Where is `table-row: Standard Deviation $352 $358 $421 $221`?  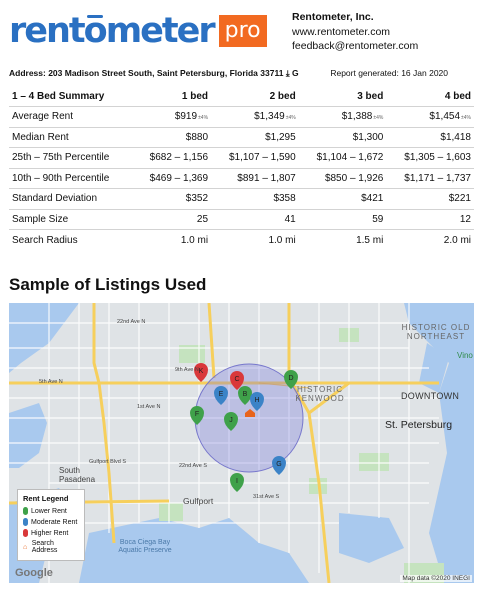 table-row: Standard Deviation $352 $358 $421 $221 is located at coordinates (241, 199).